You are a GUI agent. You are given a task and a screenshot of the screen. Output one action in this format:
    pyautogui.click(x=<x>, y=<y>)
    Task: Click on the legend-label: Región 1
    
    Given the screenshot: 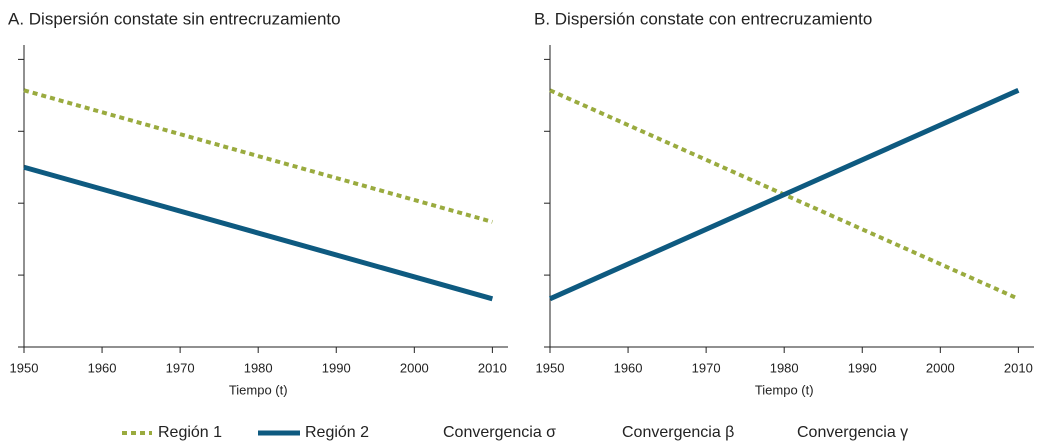 What is the action you would take?
    pyautogui.click(x=190, y=432)
    